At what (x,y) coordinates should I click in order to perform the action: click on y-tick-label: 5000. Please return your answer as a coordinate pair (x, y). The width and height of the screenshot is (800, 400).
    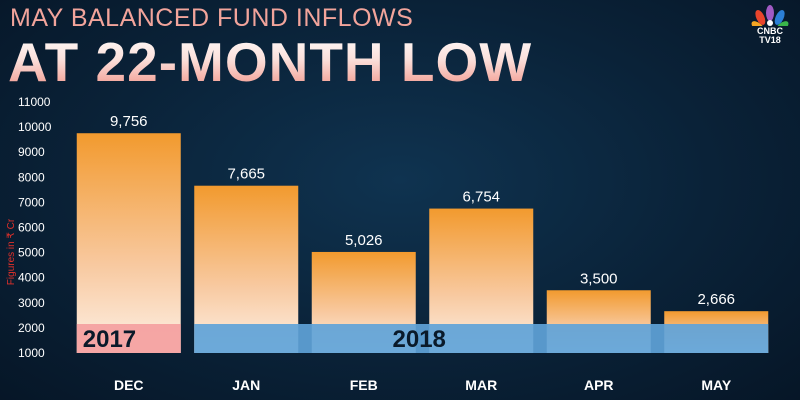
    Looking at the image, I should click on (31, 253).